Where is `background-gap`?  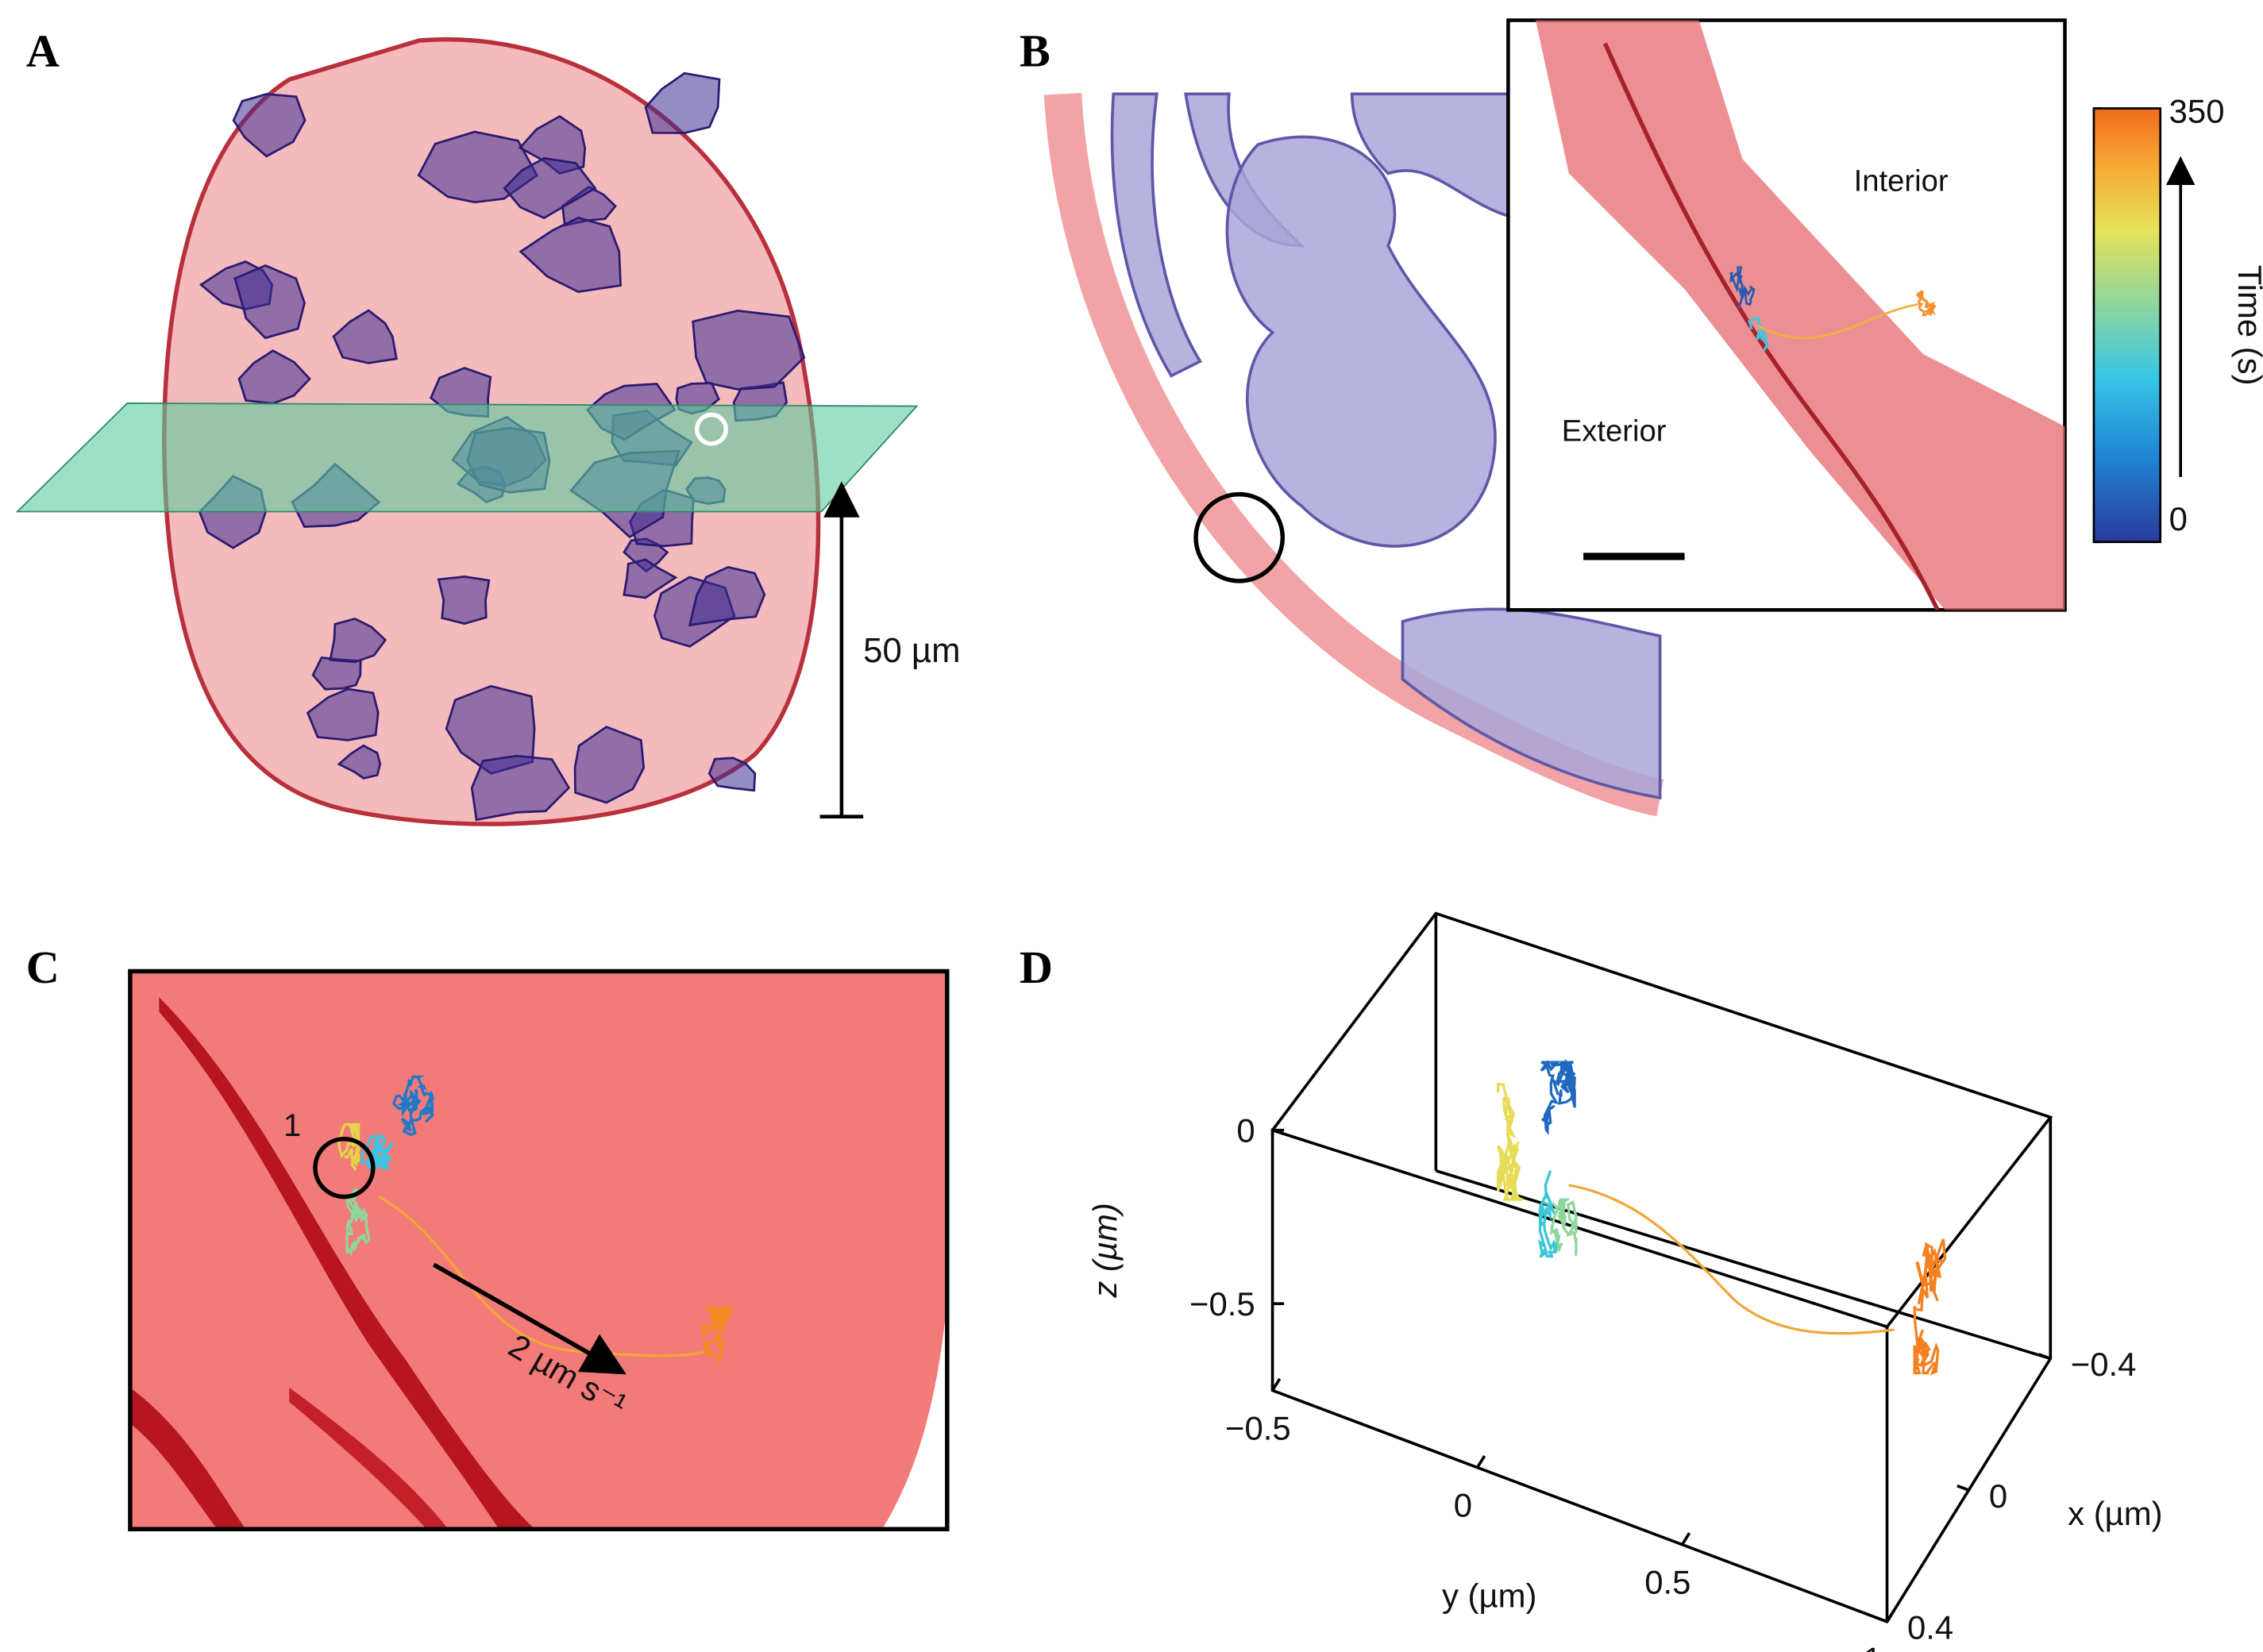
background-gap is located at coordinates (914, 1415).